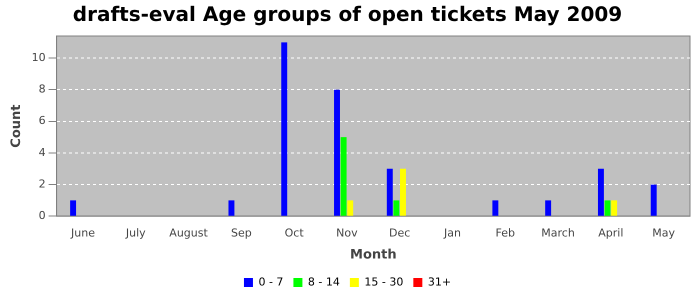 The height and width of the screenshot is (300, 700). I want to click on y-axis-title: Count, so click(16, 126).